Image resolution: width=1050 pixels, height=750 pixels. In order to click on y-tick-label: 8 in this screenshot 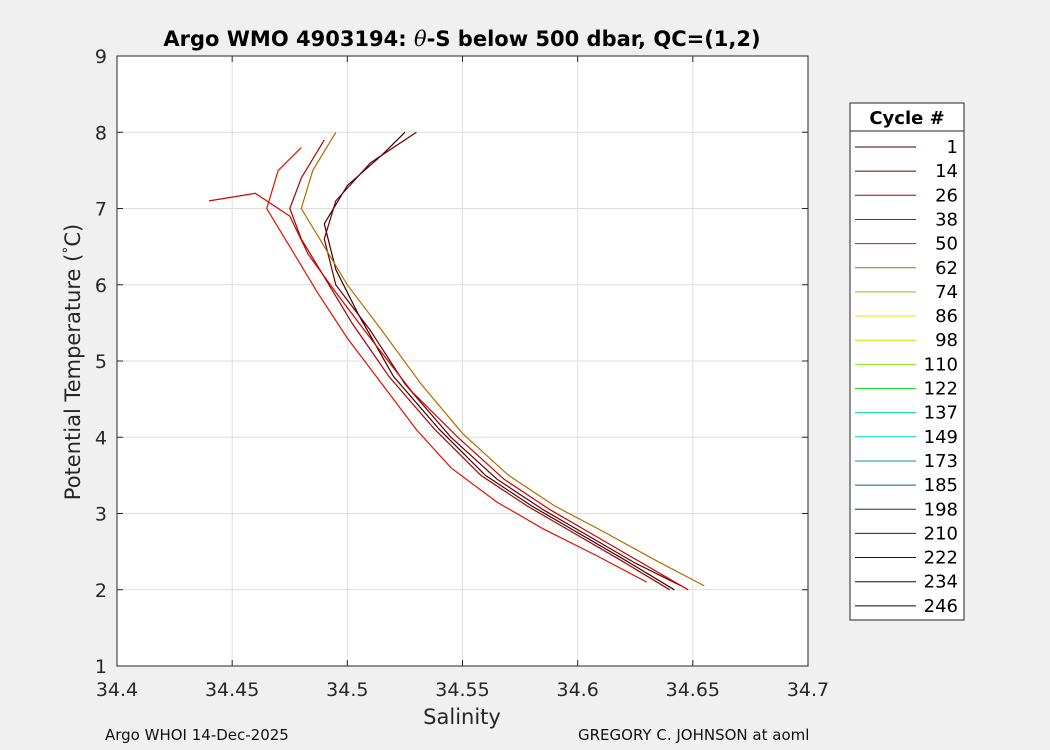, I will do `click(101, 133)`.